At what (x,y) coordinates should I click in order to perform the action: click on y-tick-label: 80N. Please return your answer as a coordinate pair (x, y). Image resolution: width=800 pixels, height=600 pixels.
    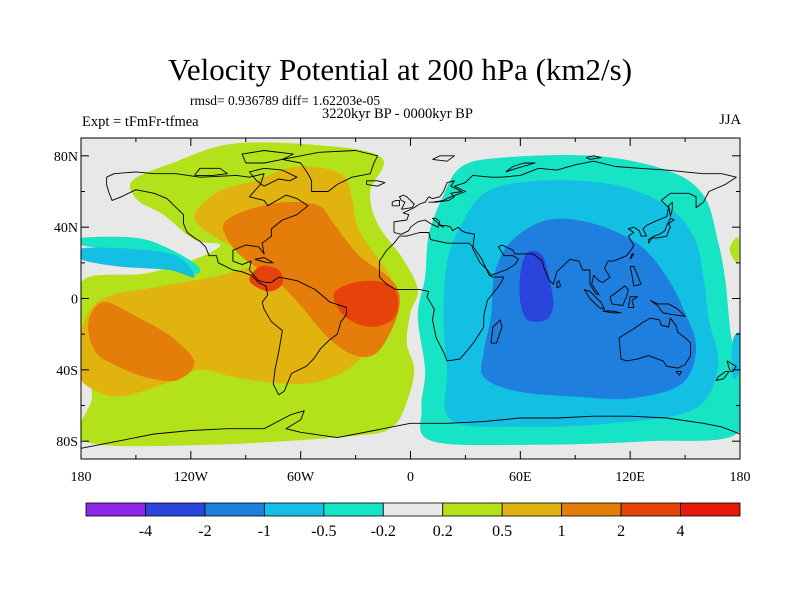
    Looking at the image, I should click on (66, 157).